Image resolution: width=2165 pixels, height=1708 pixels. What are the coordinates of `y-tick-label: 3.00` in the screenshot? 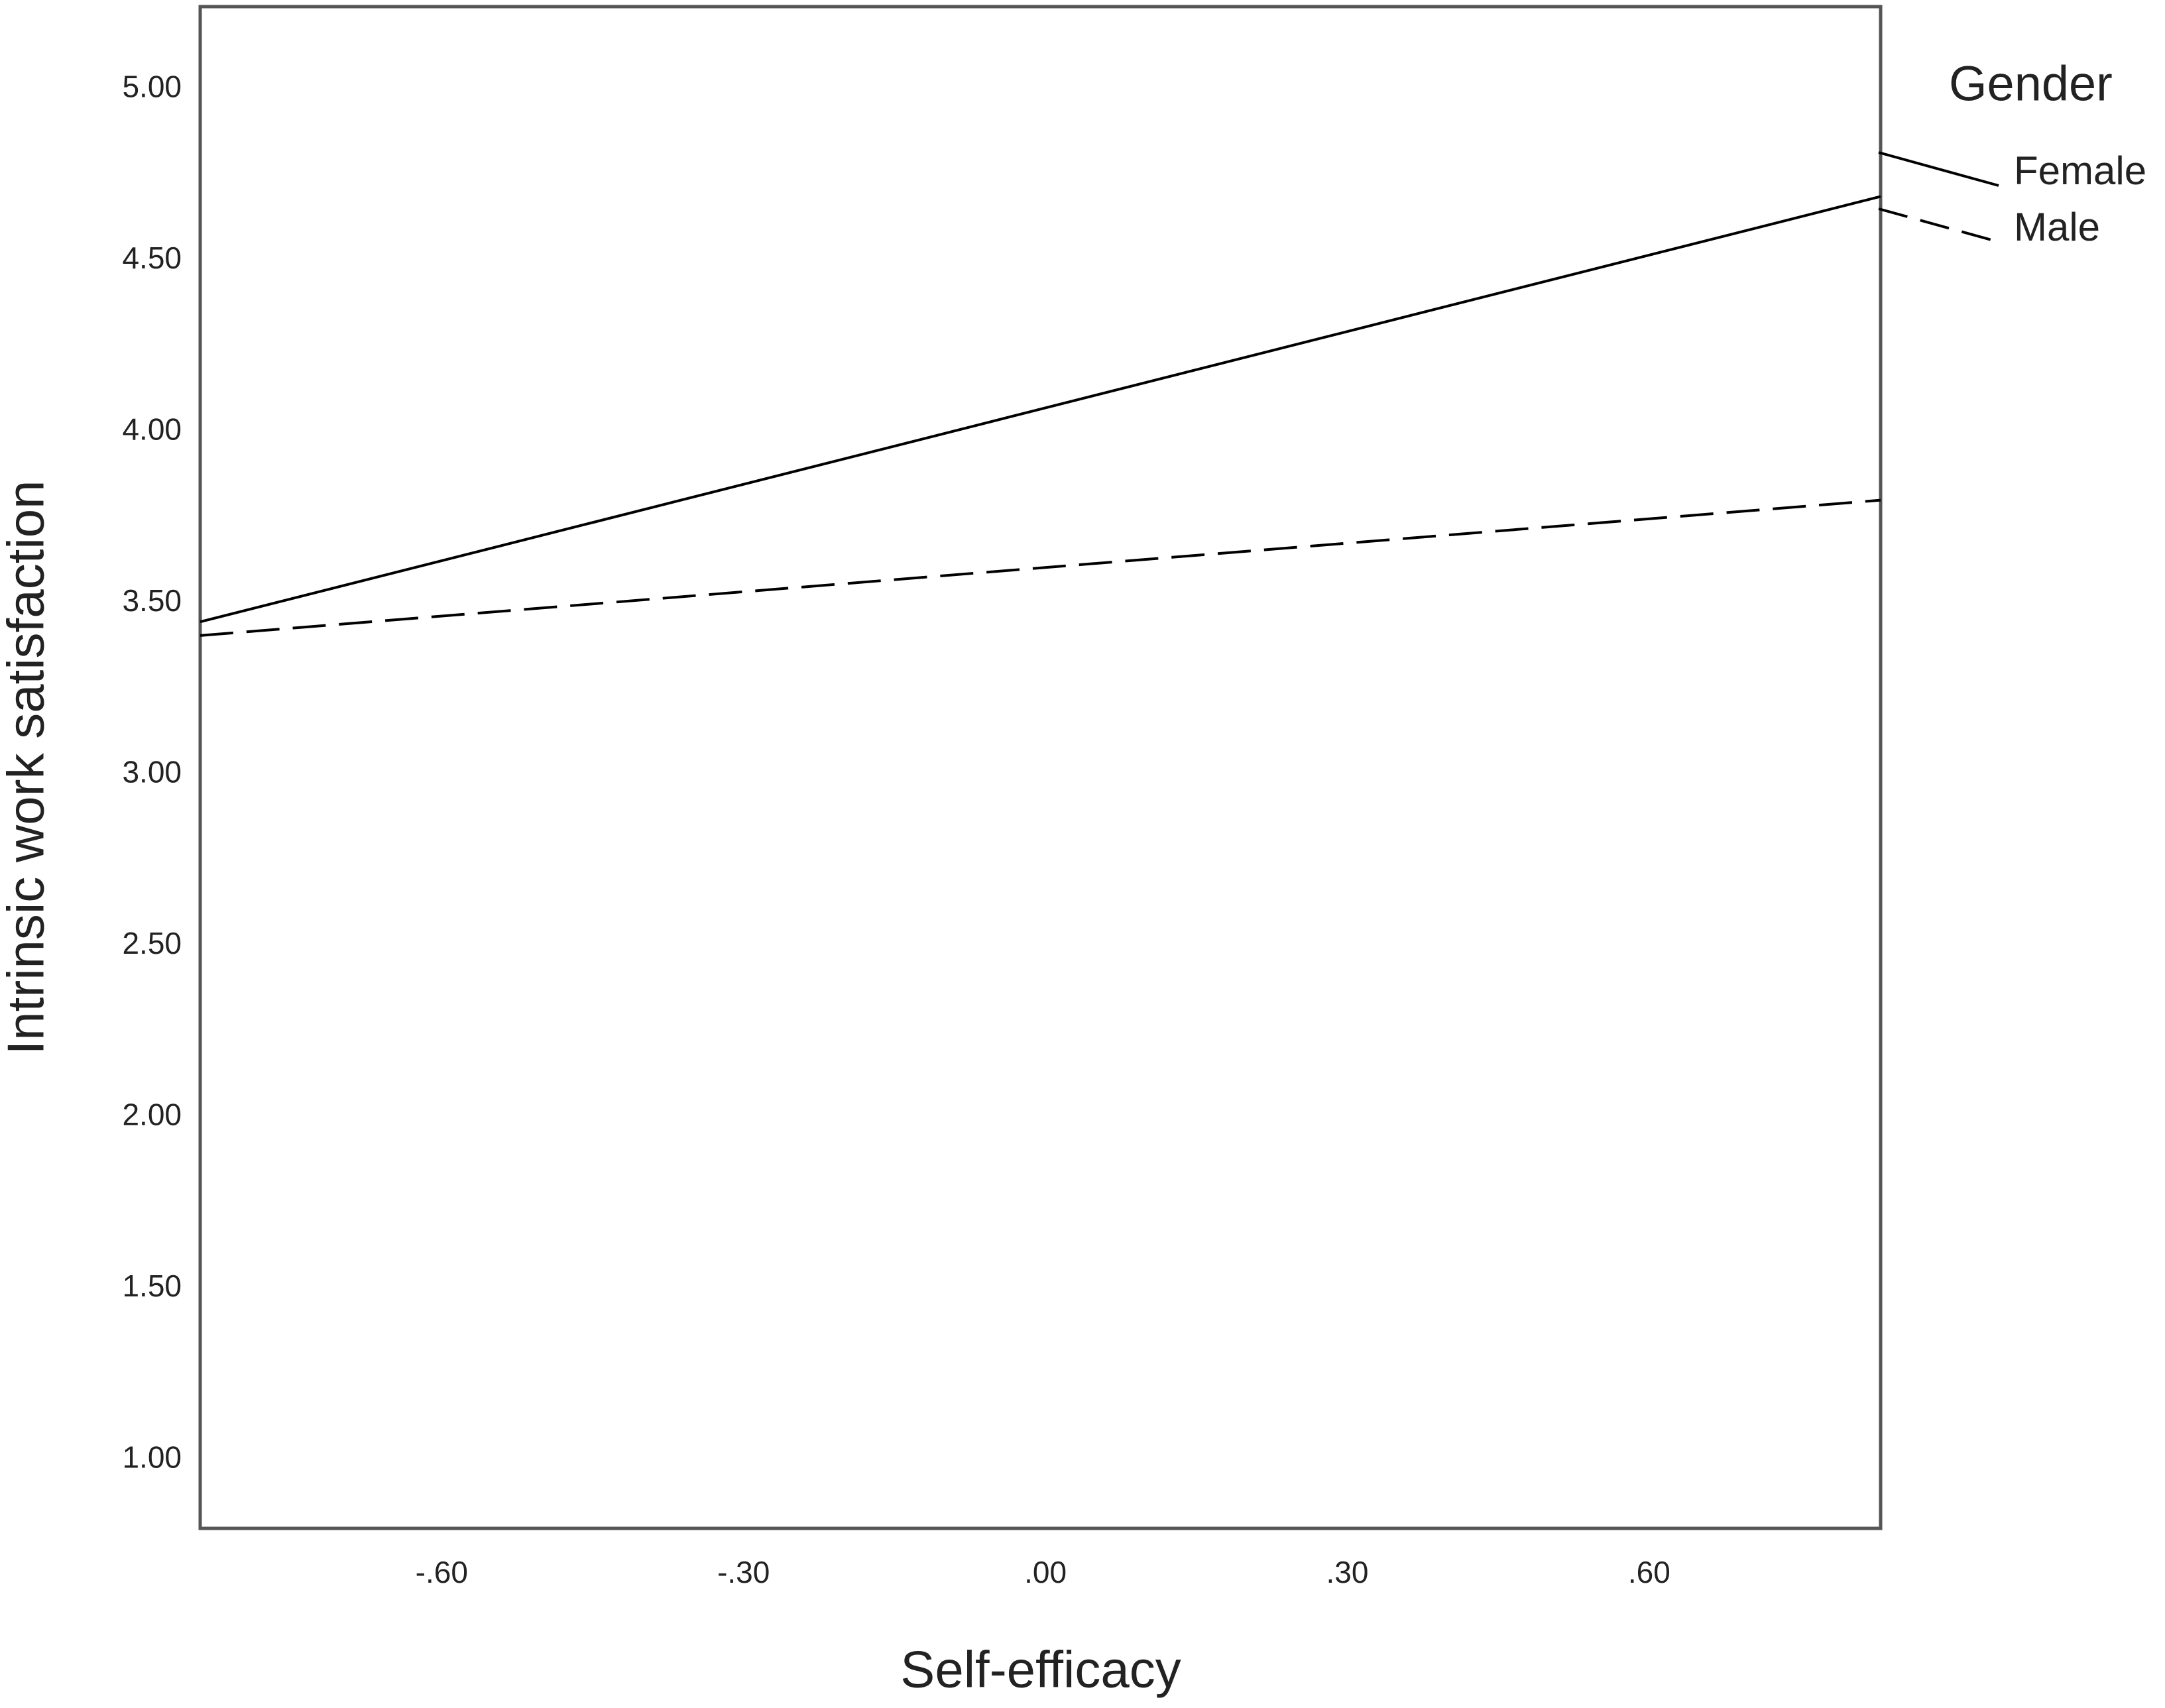 It's located at (152, 771).